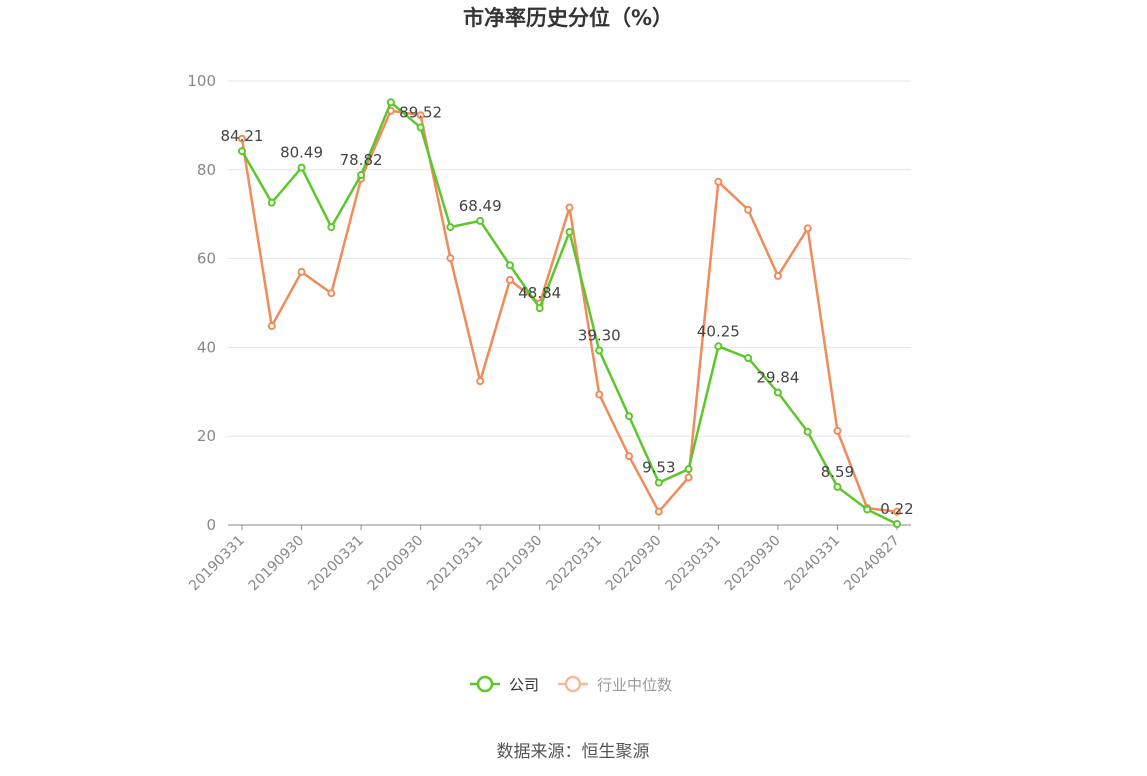  Describe the element at coordinates (813, 564) in the screenshot. I see `x-tick-label: 20240331` at that location.